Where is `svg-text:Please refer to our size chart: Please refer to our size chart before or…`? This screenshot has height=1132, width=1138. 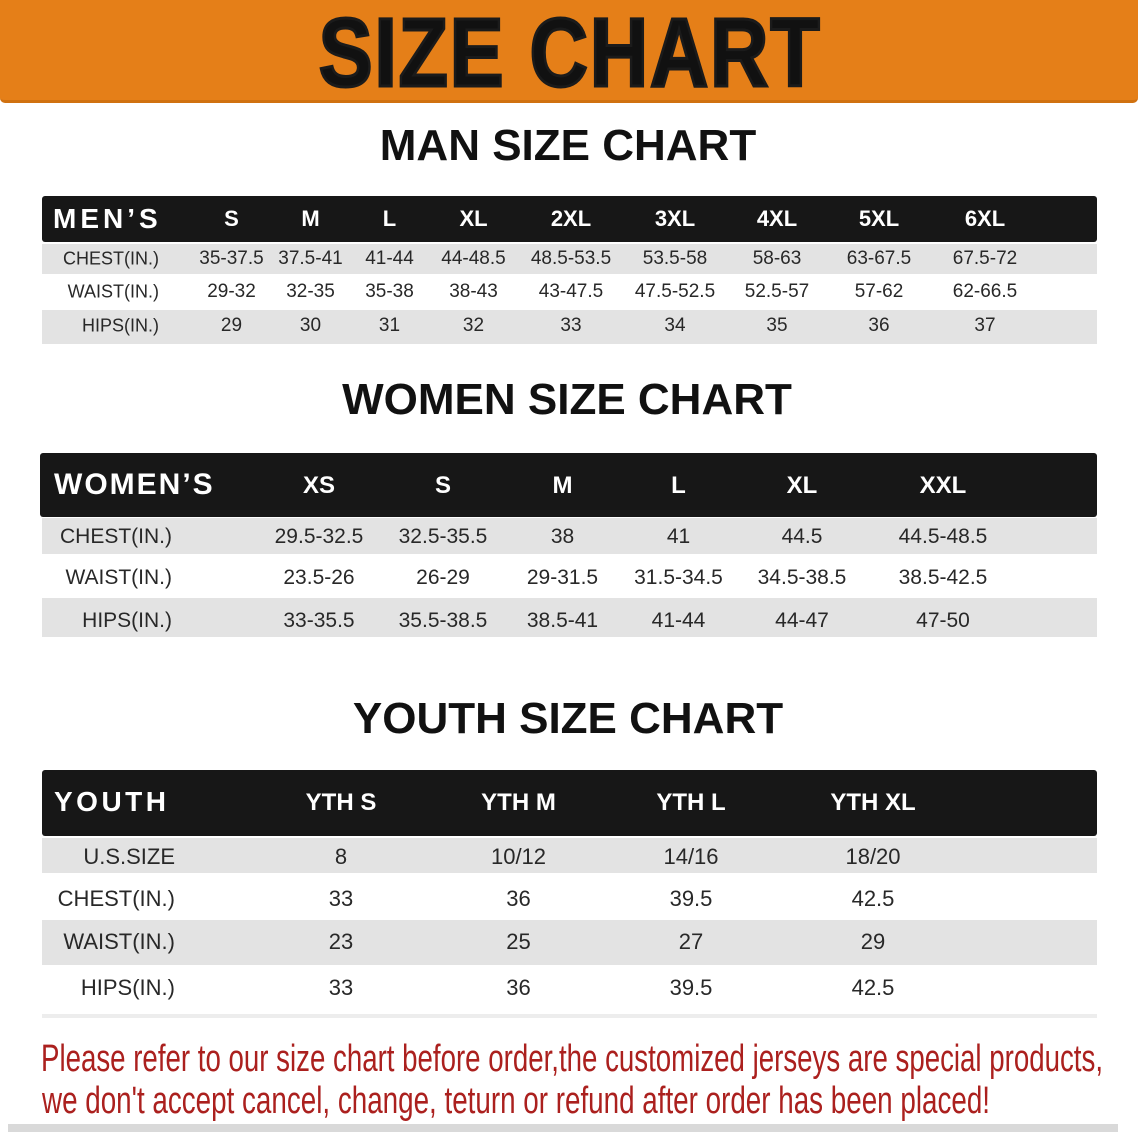
svg-text:Please refer to our size chart: Please refer to our size chart before or… is located at coordinates (572, 1059).